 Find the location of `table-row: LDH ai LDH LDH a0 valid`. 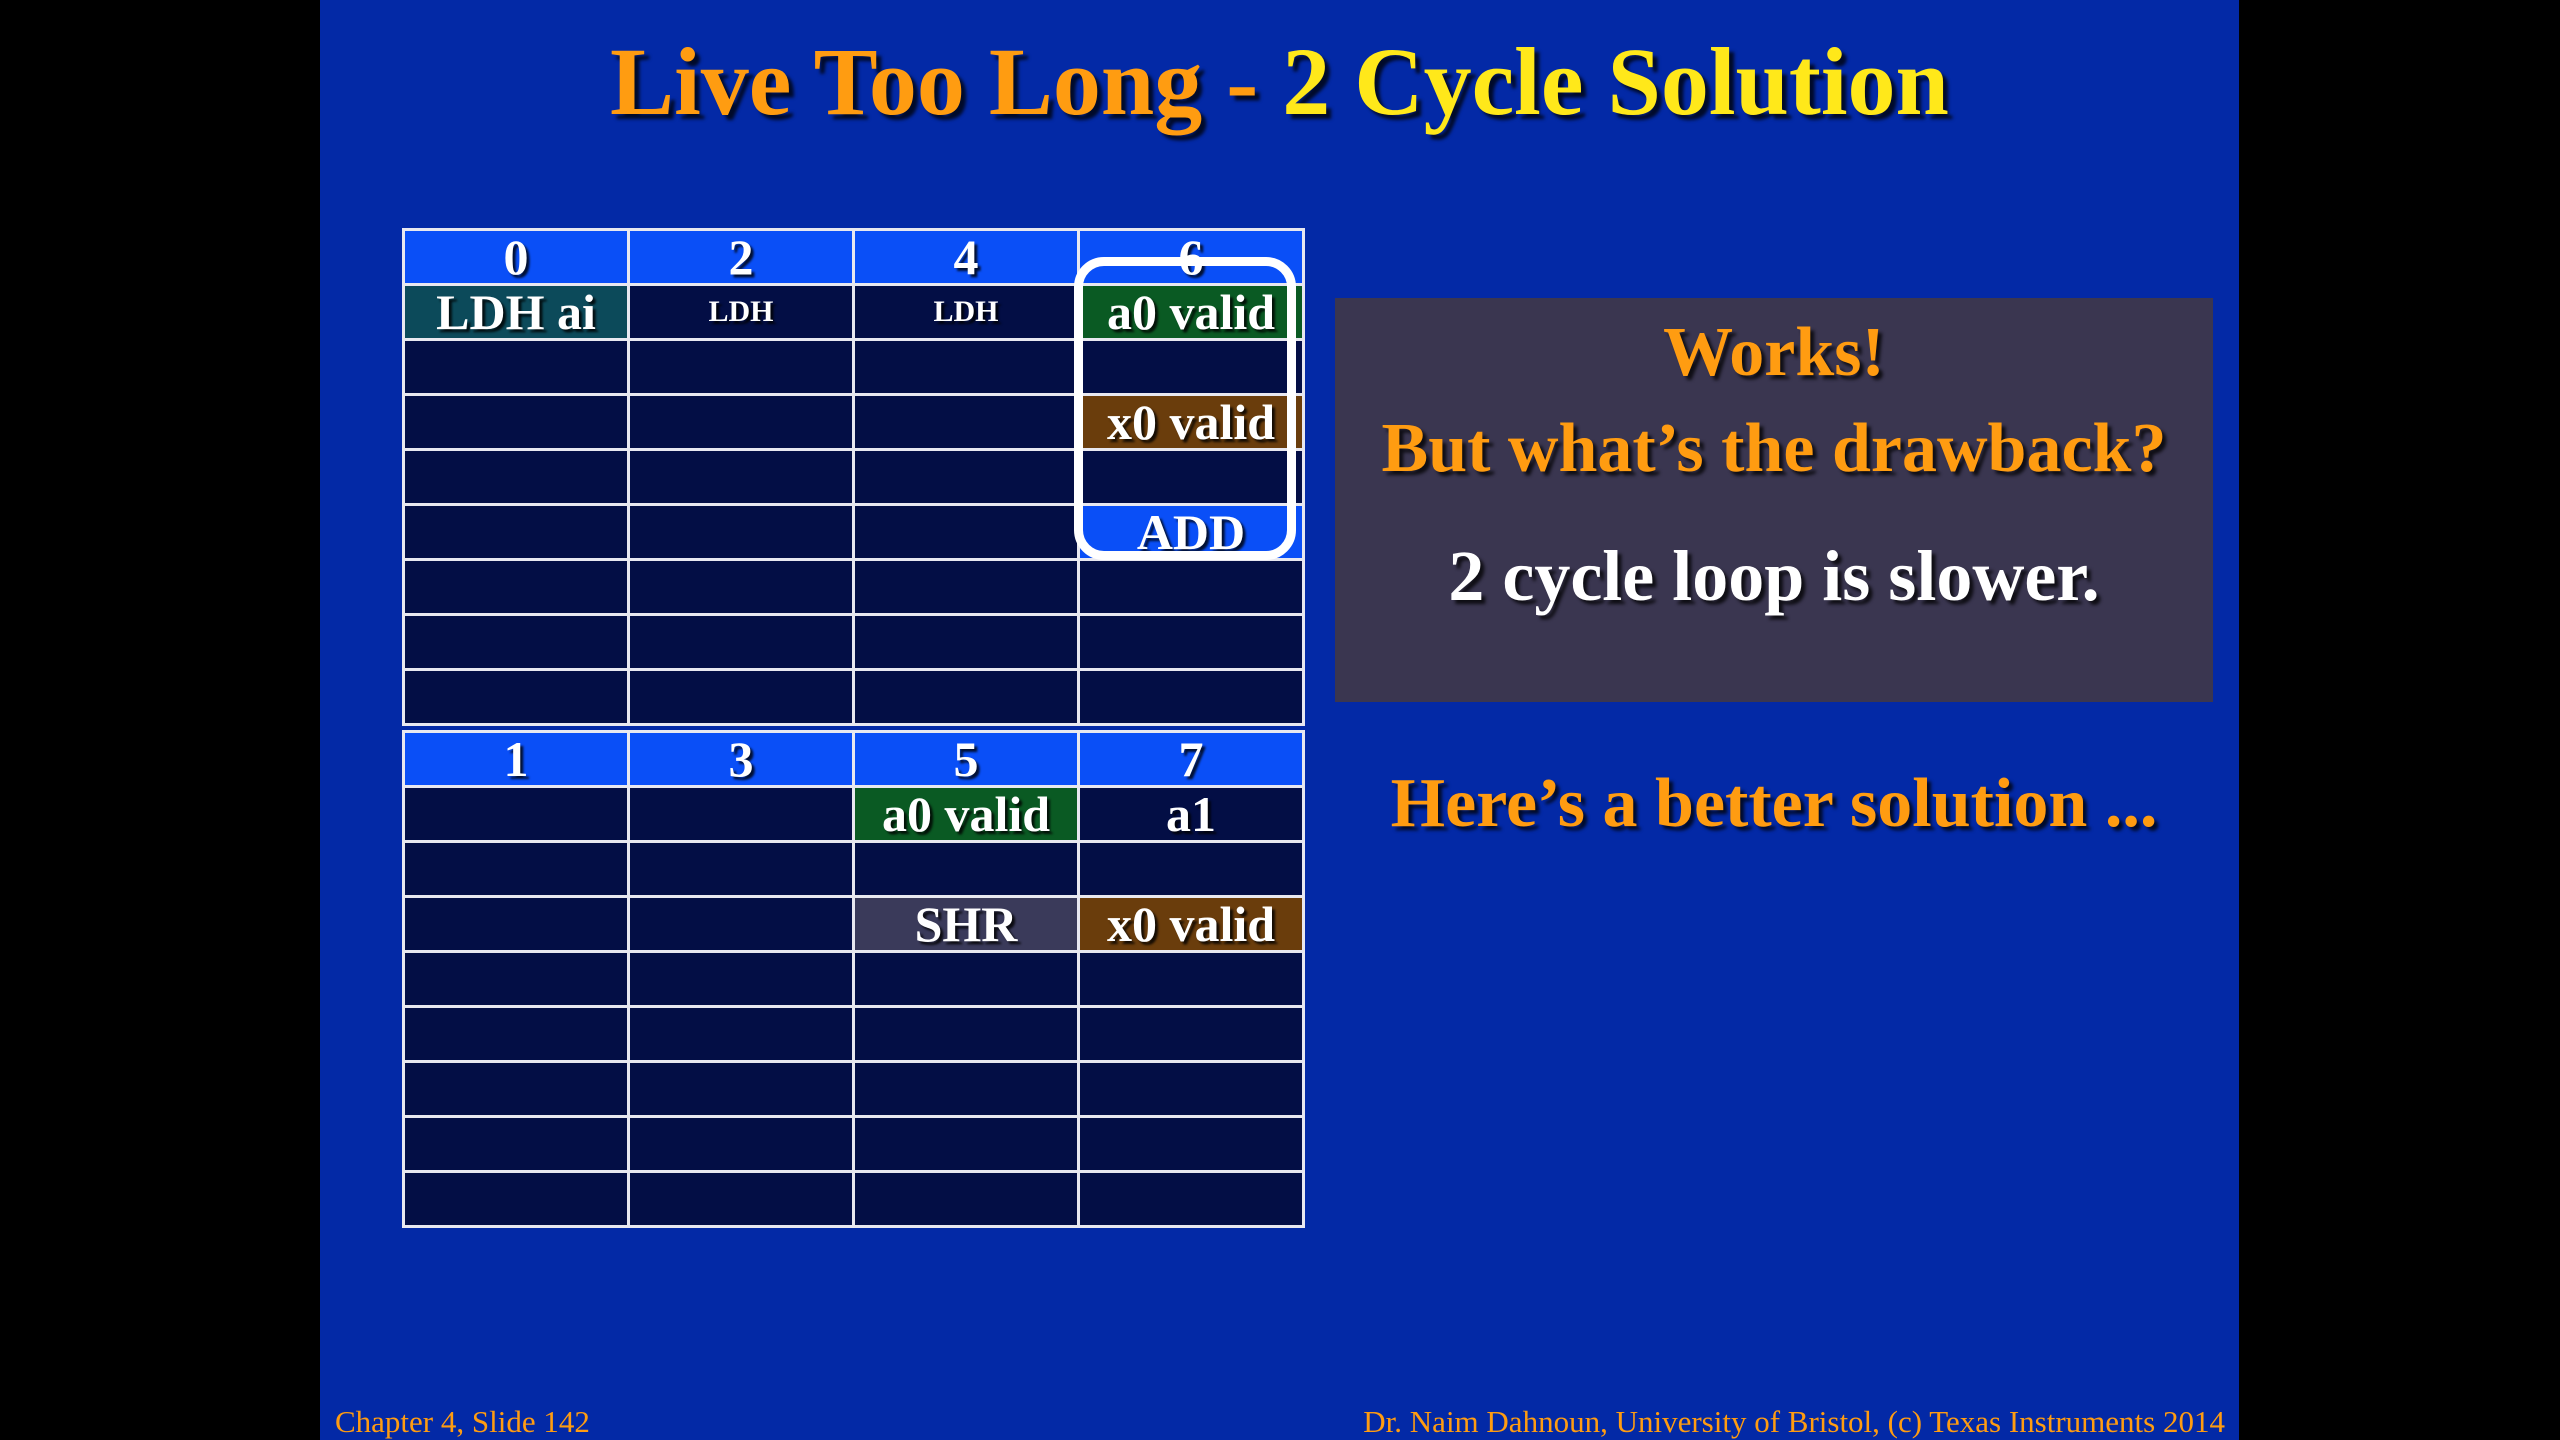

table-row: LDH ai LDH LDH a0 valid is located at coordinates (853, 312).